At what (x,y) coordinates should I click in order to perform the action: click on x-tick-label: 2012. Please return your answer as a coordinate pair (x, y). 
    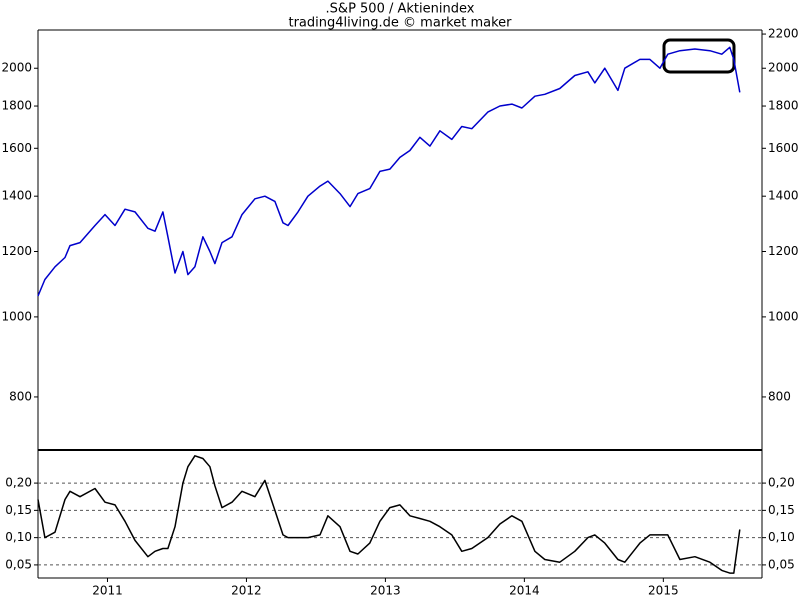
    Looking at the image, I should click on (246, 591).